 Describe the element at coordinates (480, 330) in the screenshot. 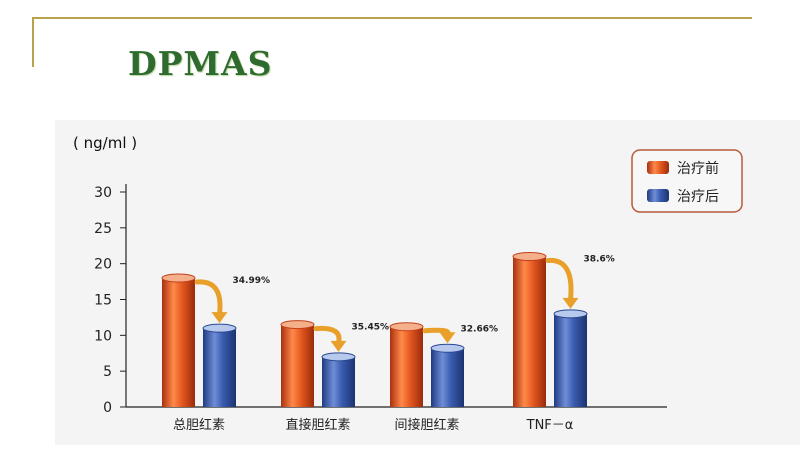

I see `reduction-label-2: 32.66%` at that location.